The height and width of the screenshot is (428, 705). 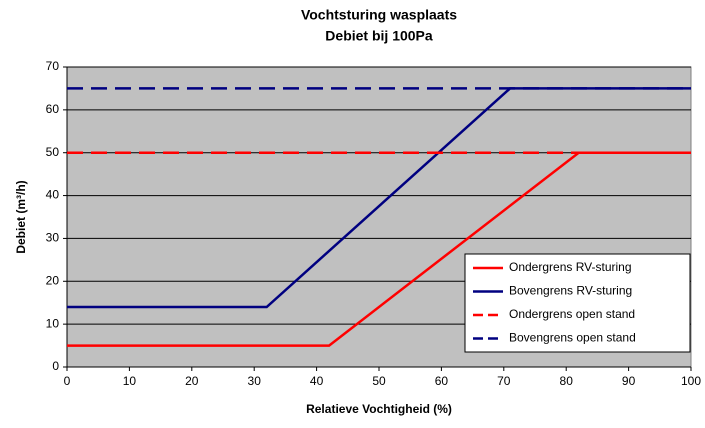 What do you see at coordinates (572, 338) in the screenshot?
I see `legend-label: Bovengrens open stand` at bounding box center [572, 338].